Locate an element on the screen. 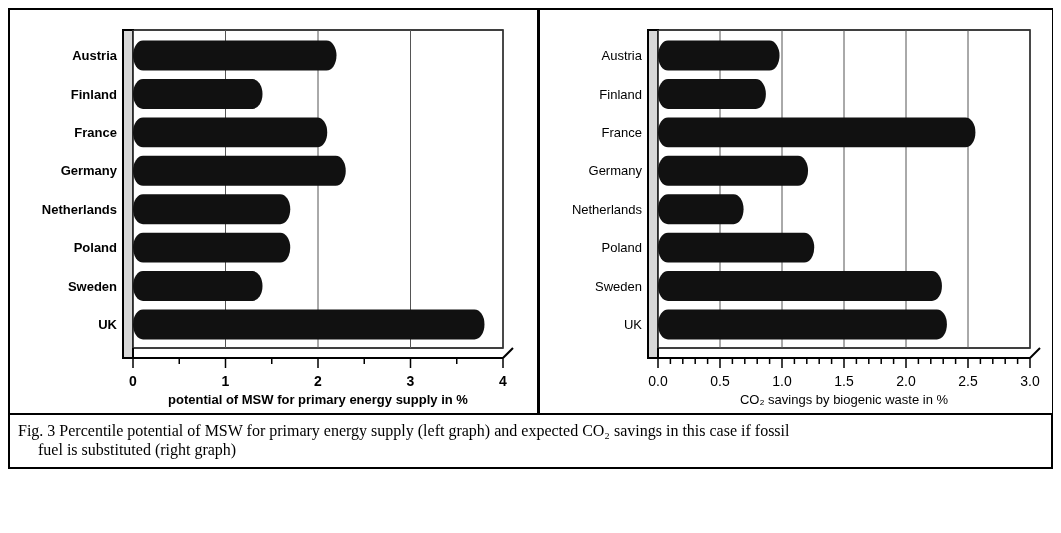 The width and height of the screenshot is (1061, 533). caption: Fig. 3 Percentile potential of MSW for primary energy supply (left graph) and expected CO₂ savings in this case if fossil fuel is substituted (right graph) is located at coordinates (404, 440).